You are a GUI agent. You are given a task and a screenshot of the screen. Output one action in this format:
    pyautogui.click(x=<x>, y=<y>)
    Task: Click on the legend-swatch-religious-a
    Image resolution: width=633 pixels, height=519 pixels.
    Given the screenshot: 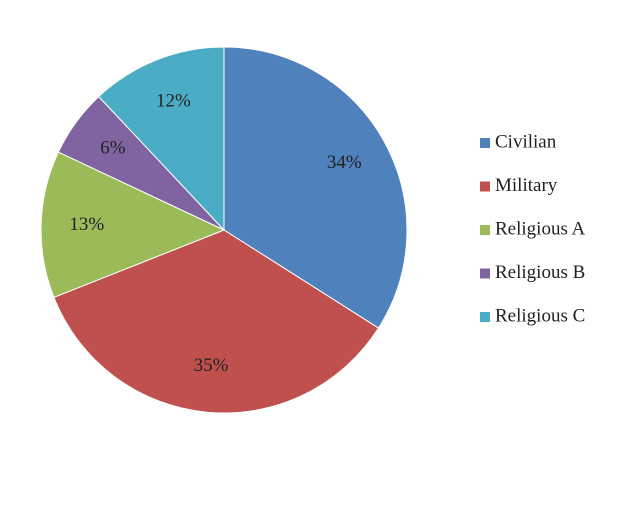 What is the action you would take?
    pyautogui.click(x=485, y=230)
    